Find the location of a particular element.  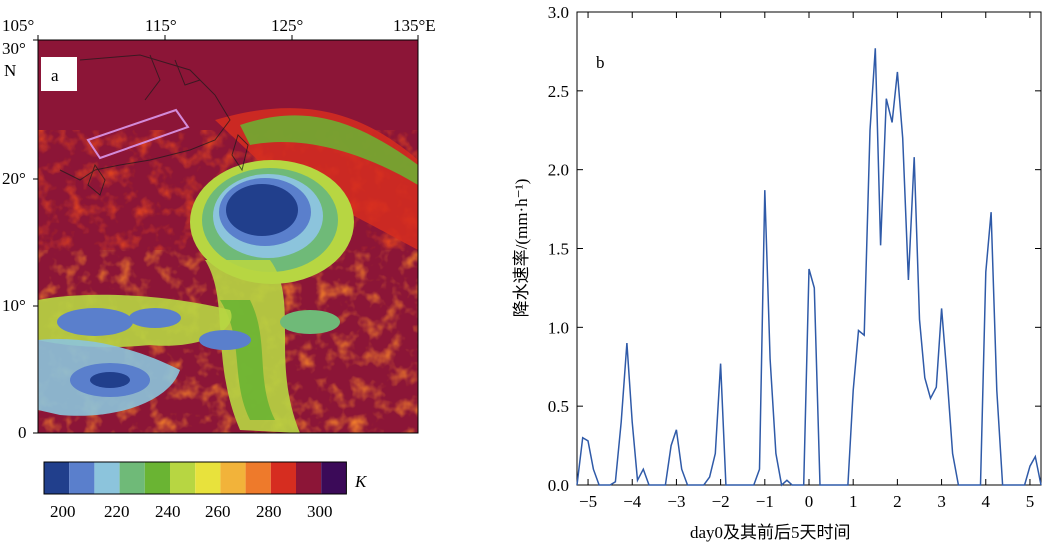

panel-a-label: a is located at coordinates (55, 75).